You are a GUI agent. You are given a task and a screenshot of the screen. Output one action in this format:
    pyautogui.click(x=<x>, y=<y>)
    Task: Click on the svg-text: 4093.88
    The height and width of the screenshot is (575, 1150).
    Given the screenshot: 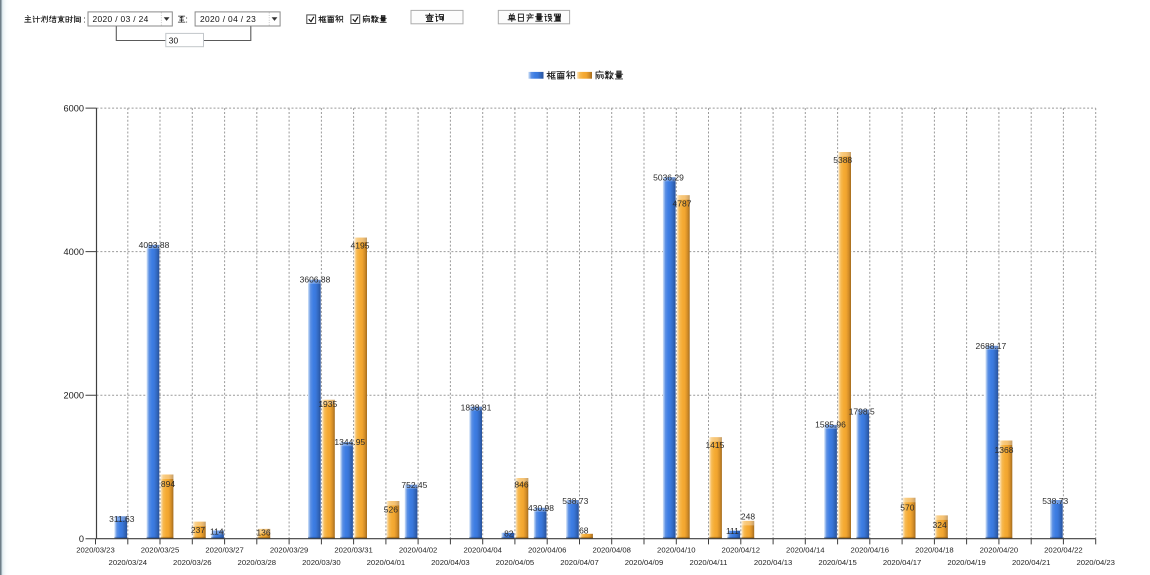 What is the action you would take?
    pyautogui.click(x=154, y=245)
    